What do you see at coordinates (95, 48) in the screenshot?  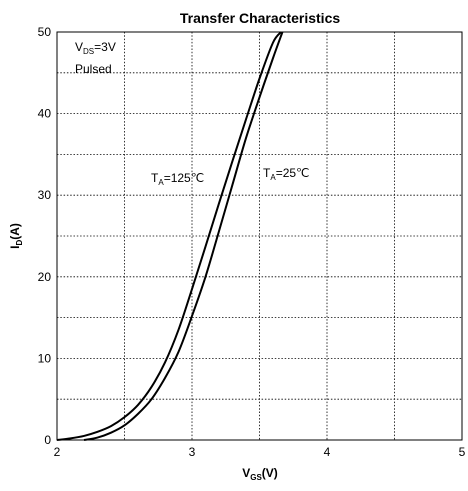 I see `annotation-vds: VDS=3V` at bounding box center [95, 48].